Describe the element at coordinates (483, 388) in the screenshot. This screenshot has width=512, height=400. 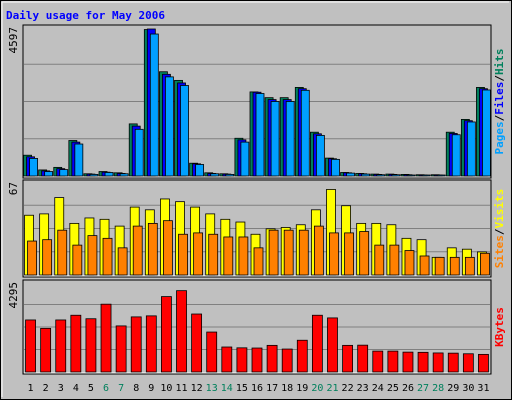
I see `x-tick-label-day-31: 31` at that location.